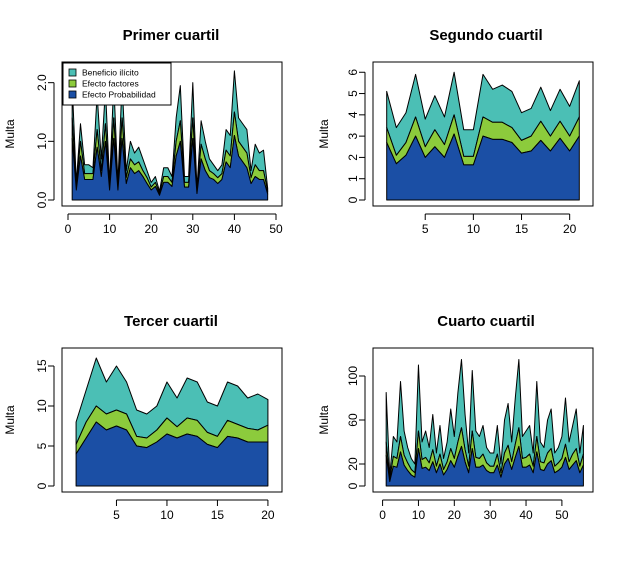 The image size is (628, 570). What do you see at coordinates (353, 464) in the screenshot?
I see `y-tick-label: 20` at bounding box center [353, 464].